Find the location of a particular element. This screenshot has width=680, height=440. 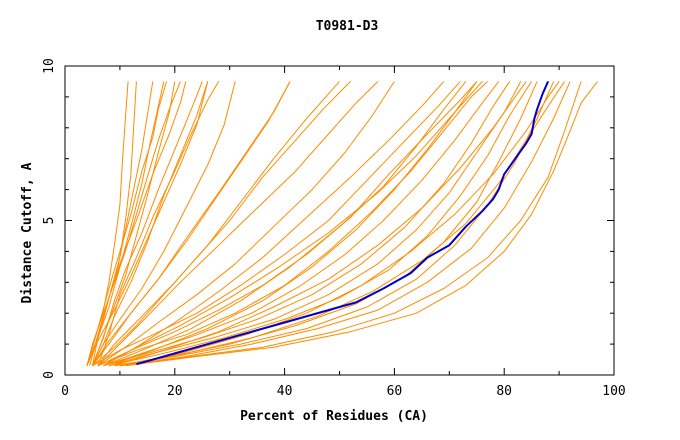

series-line-m6 is located at coordinates (147, 223).